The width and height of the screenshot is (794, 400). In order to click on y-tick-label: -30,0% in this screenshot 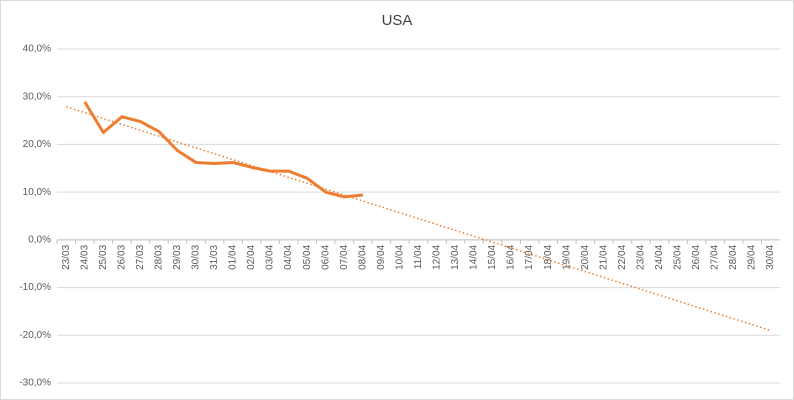, I will do `click(35, 383)`.